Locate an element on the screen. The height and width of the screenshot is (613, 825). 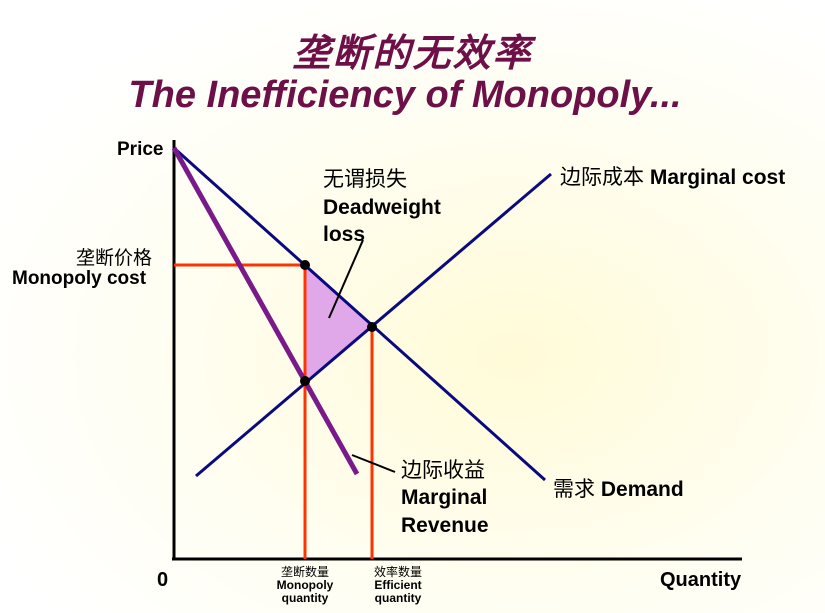
efficient-quantity-label-cn: 效率数量 is located at coordinates (397, 572).